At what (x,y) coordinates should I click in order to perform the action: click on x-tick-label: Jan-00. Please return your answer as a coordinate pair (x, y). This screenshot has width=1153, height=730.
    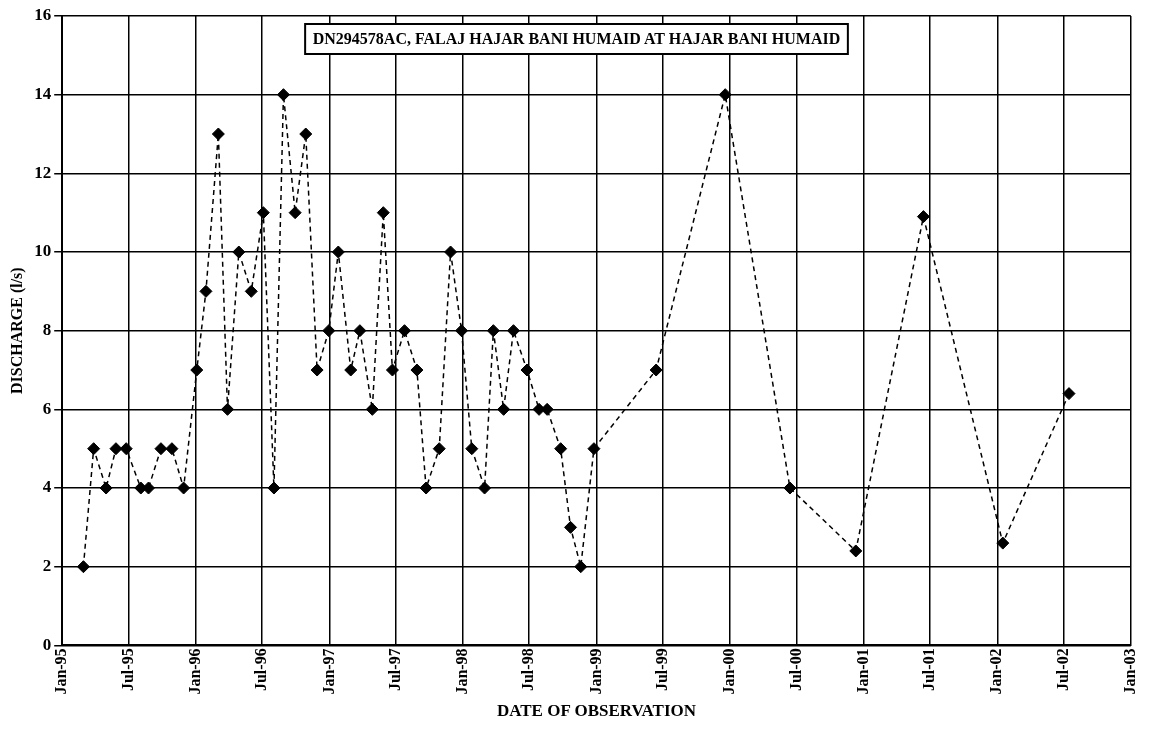
    Looking at the image, I should click on (729, 671).